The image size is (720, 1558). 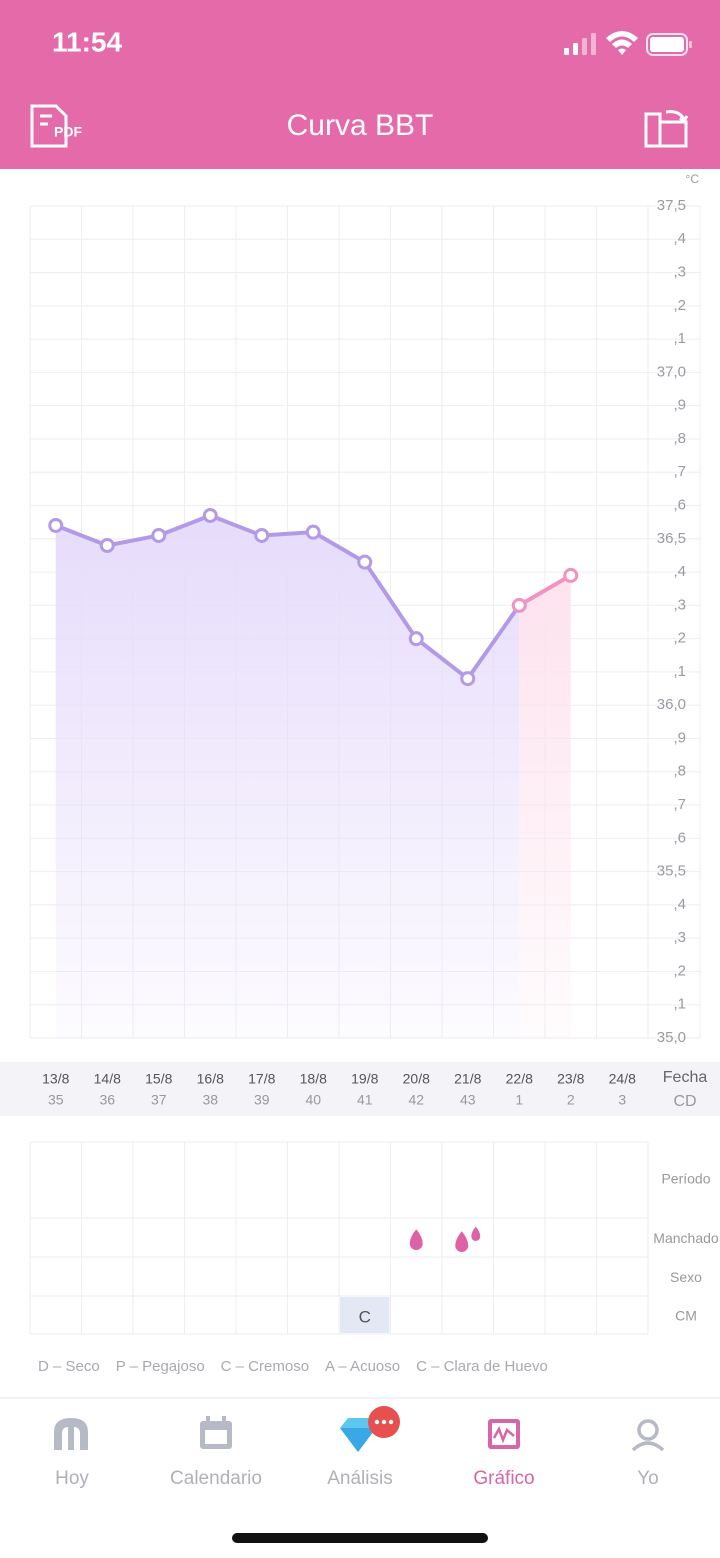 What do you see at coordinates (628, 43) in the screenshot?
I see `status-icons` at bounding box center [628, 43].